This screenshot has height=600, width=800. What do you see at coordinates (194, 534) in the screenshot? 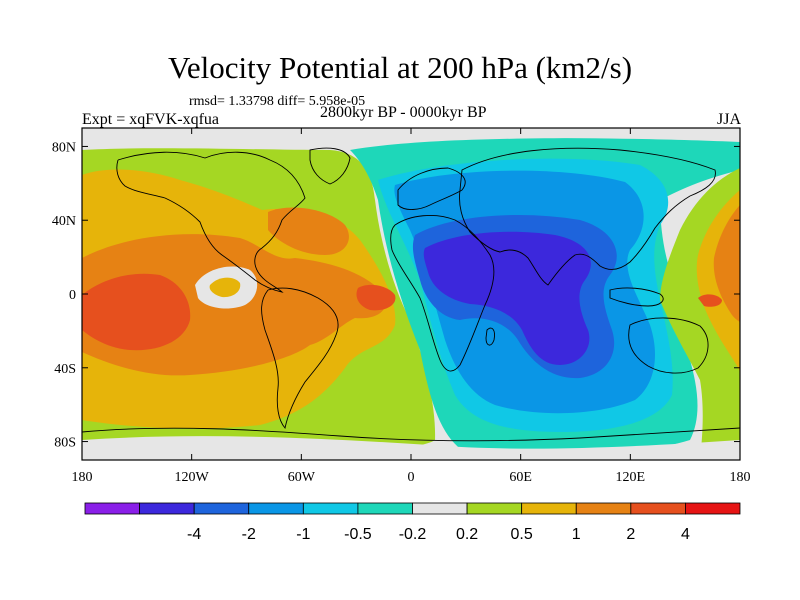
I see `colorbar-label: -4` at bounding box center [194, 534].